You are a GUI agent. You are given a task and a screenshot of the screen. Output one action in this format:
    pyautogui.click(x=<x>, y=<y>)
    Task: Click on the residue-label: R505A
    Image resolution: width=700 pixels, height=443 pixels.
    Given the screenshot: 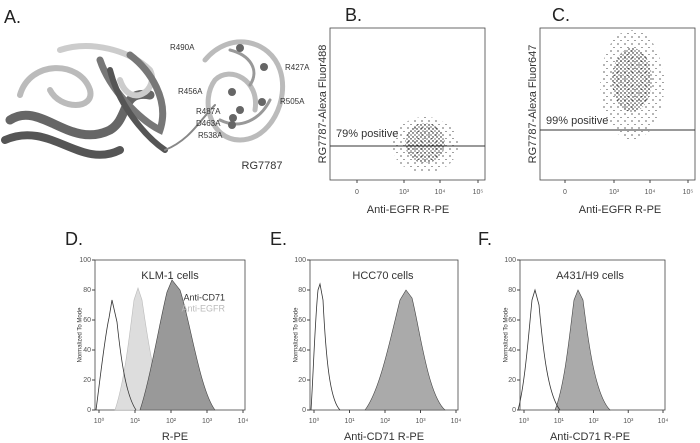 What is the action you would take?
    pyautogui.click(x=292, y=101)
    